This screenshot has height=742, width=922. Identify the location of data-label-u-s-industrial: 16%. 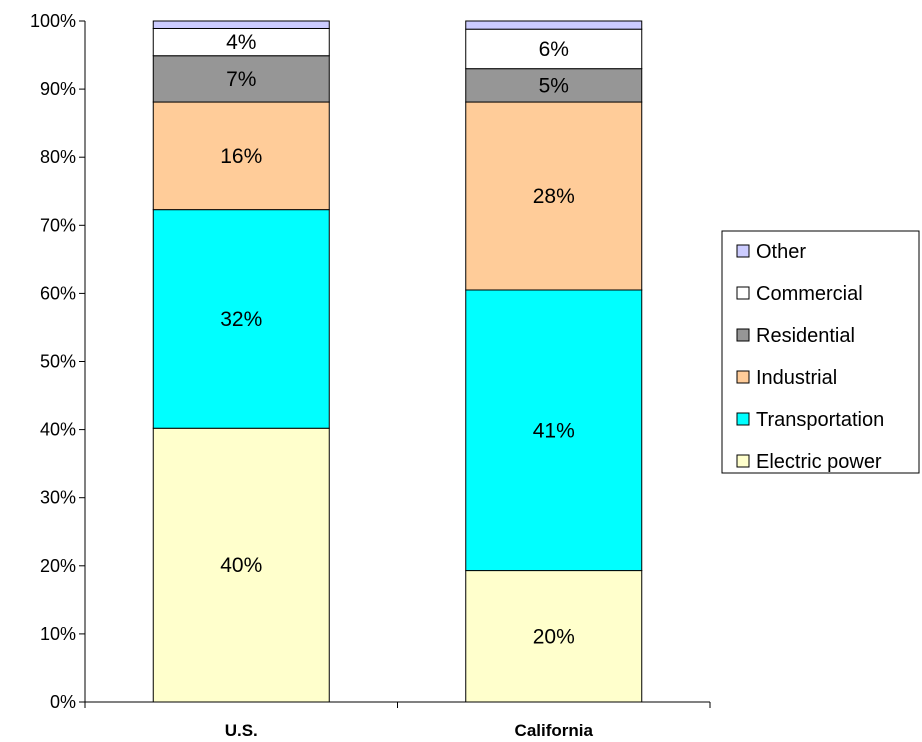
(241, 156).